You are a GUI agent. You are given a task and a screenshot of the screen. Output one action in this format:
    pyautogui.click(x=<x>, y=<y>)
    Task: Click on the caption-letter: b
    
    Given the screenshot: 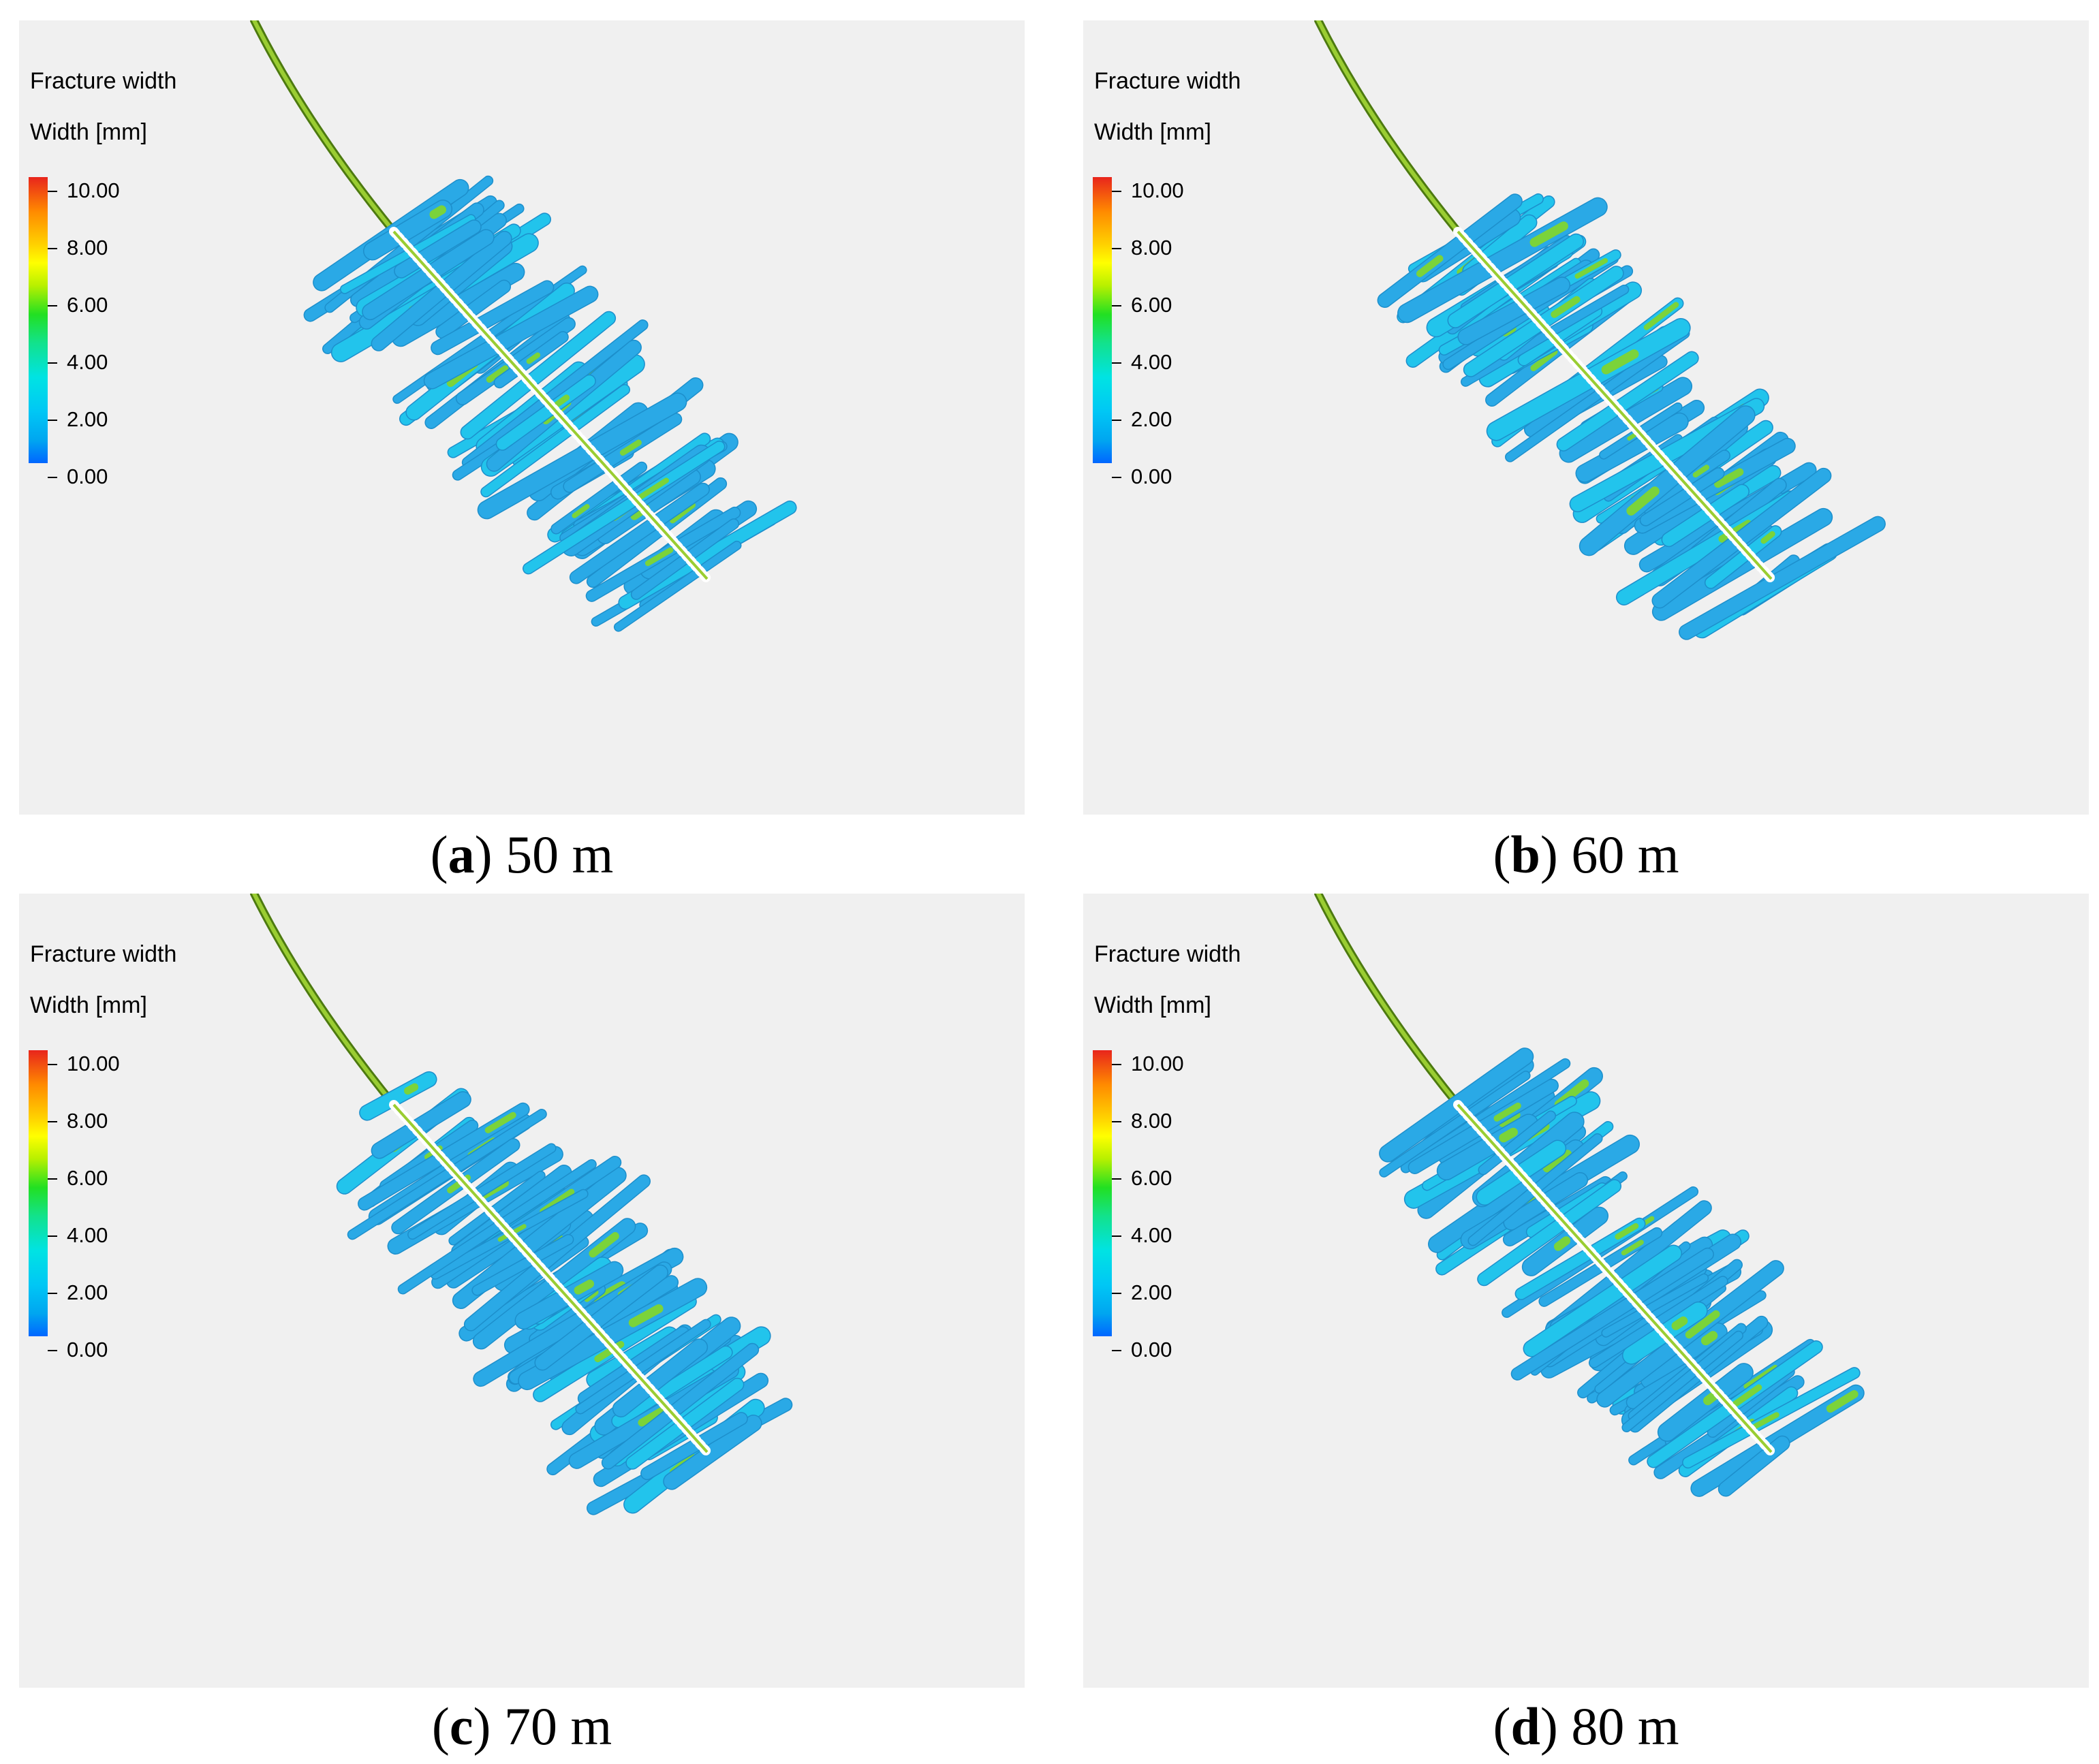 What is the action you would take?
    pyautogui.click(x=1525, y=854)
    